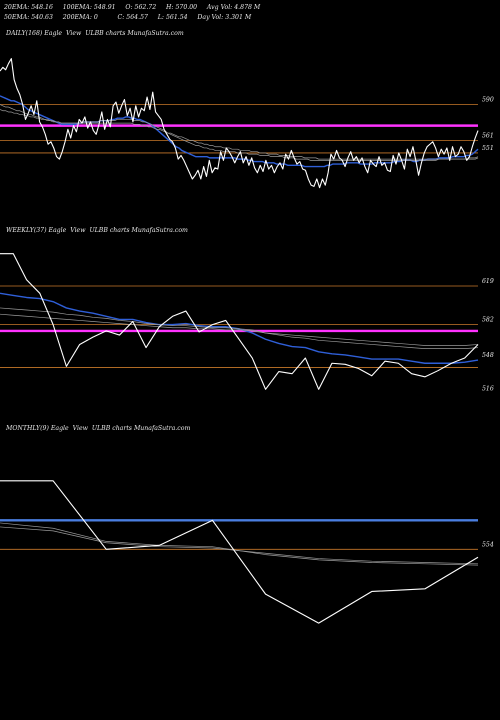 Image resolution: width=500 pixels, height=720 pixels. I want to click on y-tick-label: 582, so click(488, 320).